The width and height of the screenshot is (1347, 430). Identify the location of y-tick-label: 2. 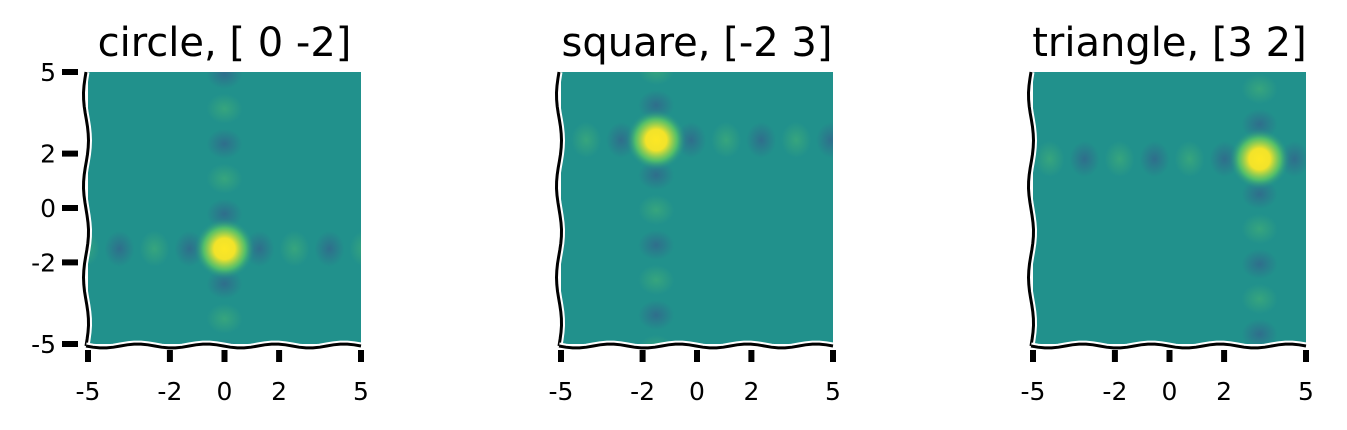
(48, 154).